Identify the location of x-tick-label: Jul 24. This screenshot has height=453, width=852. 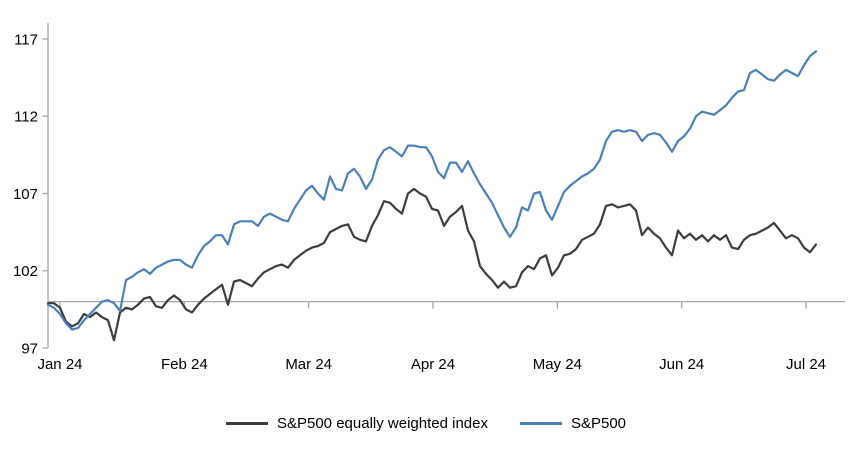
(806, 364).